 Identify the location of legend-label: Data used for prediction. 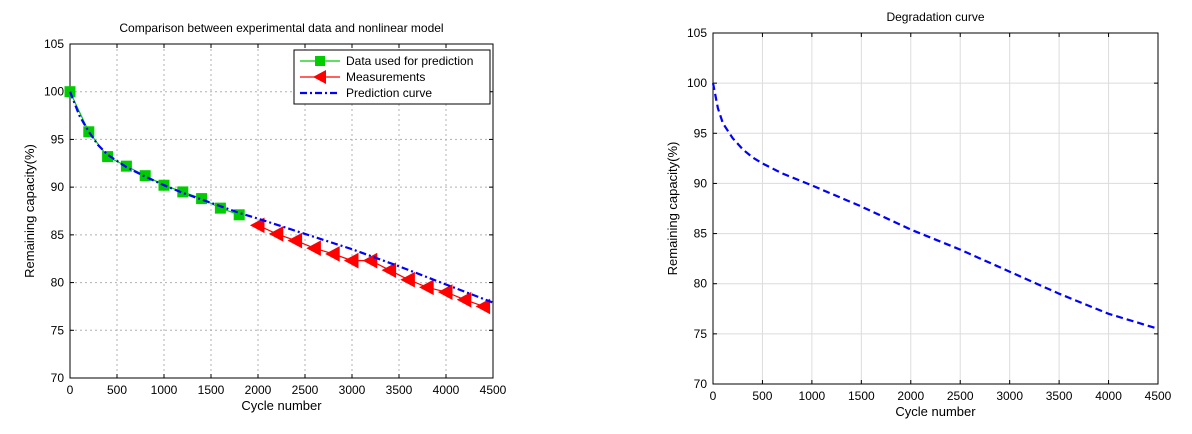
(409, 61).